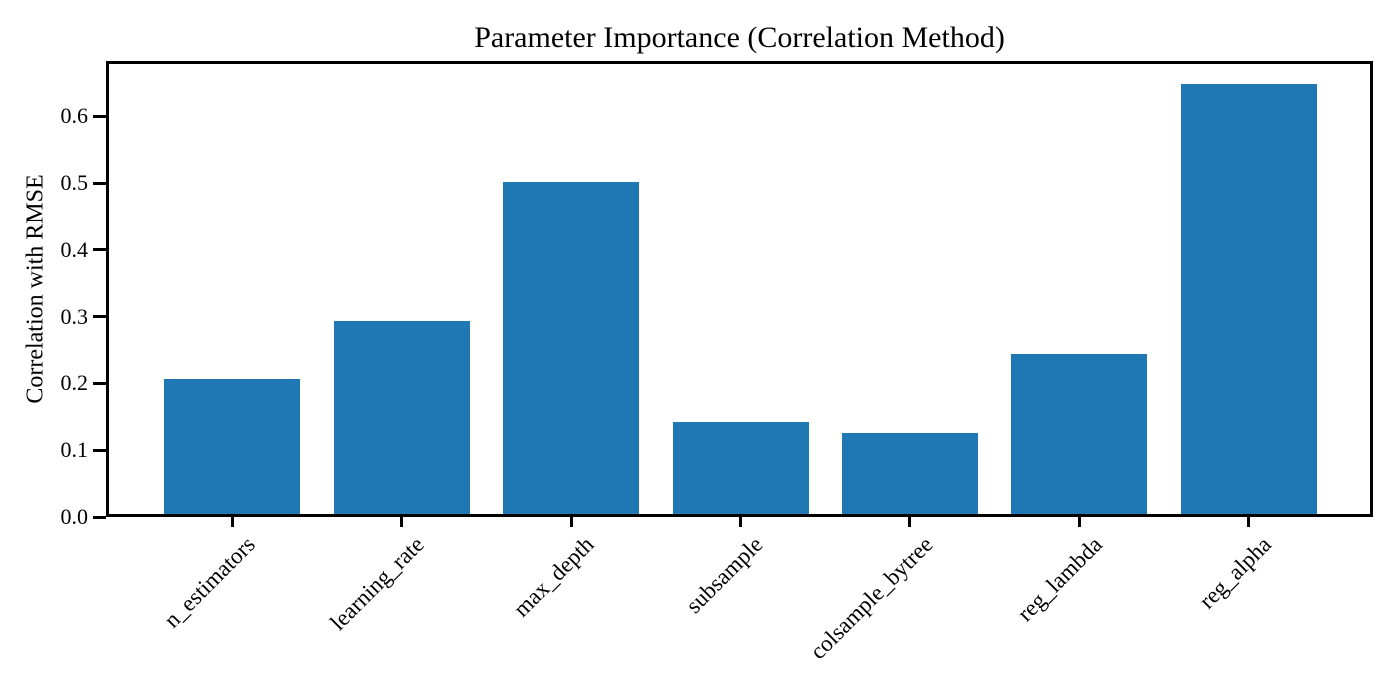 Image resolution: width=1400 pixels, height=700 pixels. Describe the element at coordinates (74, 249) in the screenshot. I see `y-tick-label: 0.4` at that location.